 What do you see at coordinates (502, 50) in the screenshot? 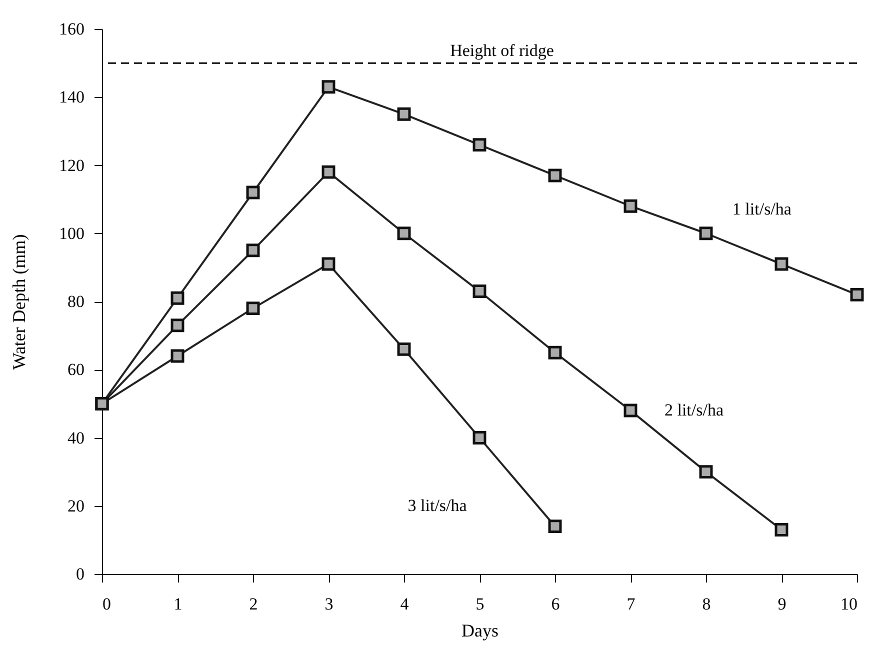
I see `ref-line-label: Height of ridge` at bounding box center [502, 50].